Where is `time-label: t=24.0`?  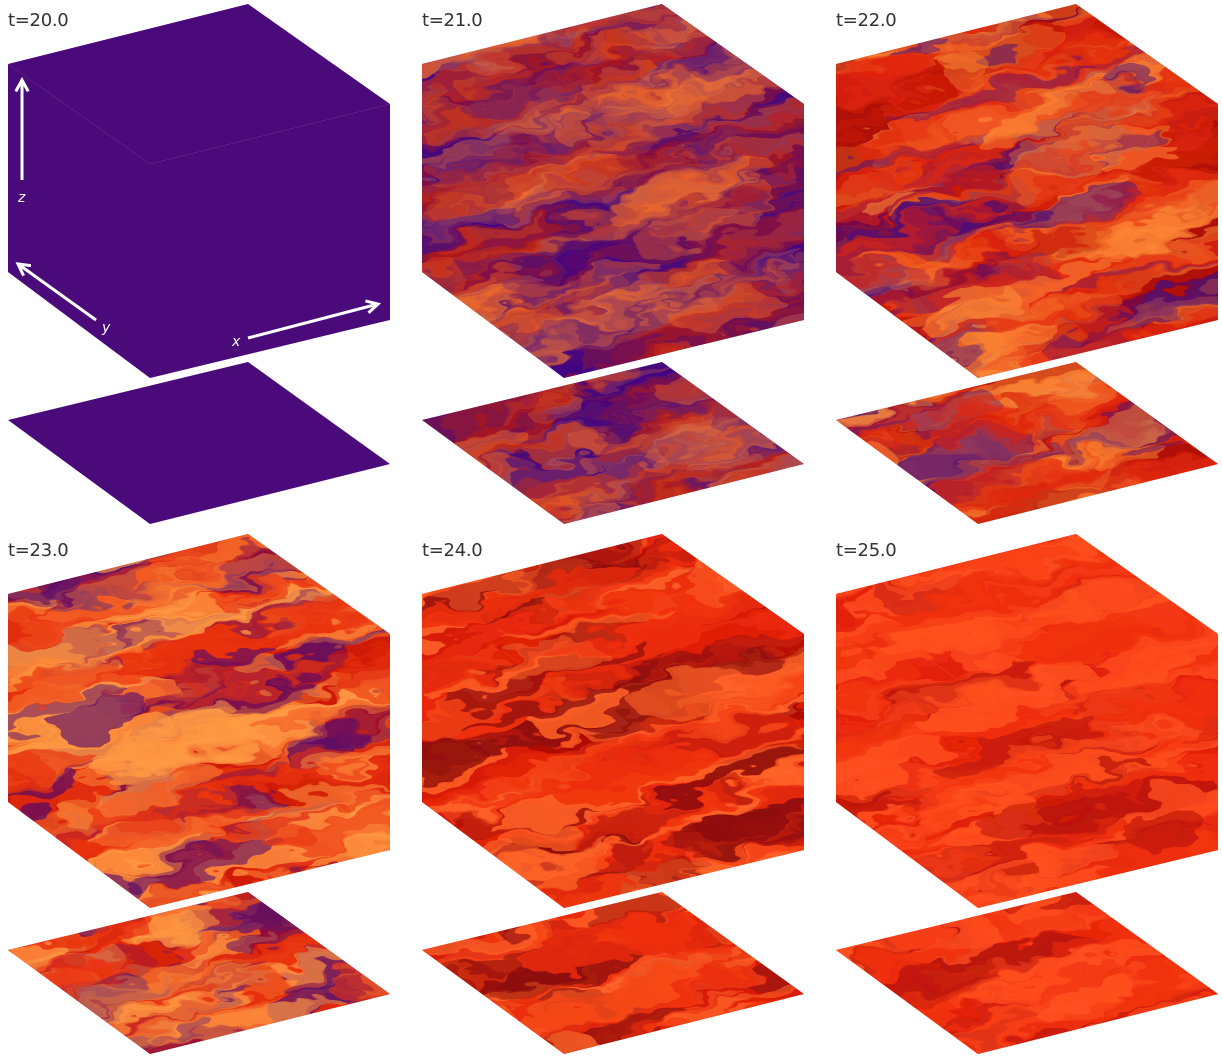 time-label: t=24.0 is located at coordinates (452, 550).